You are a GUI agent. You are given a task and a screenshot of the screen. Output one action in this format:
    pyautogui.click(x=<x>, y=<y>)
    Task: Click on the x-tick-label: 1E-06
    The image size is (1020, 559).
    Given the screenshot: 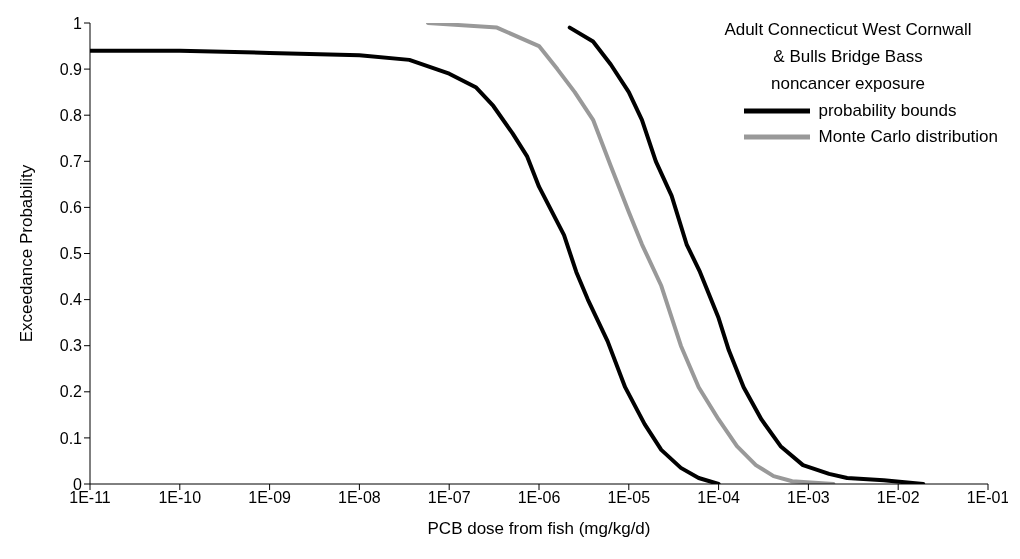 What is the action you would take?
    pyautogui.click(x=539, y=498)
    